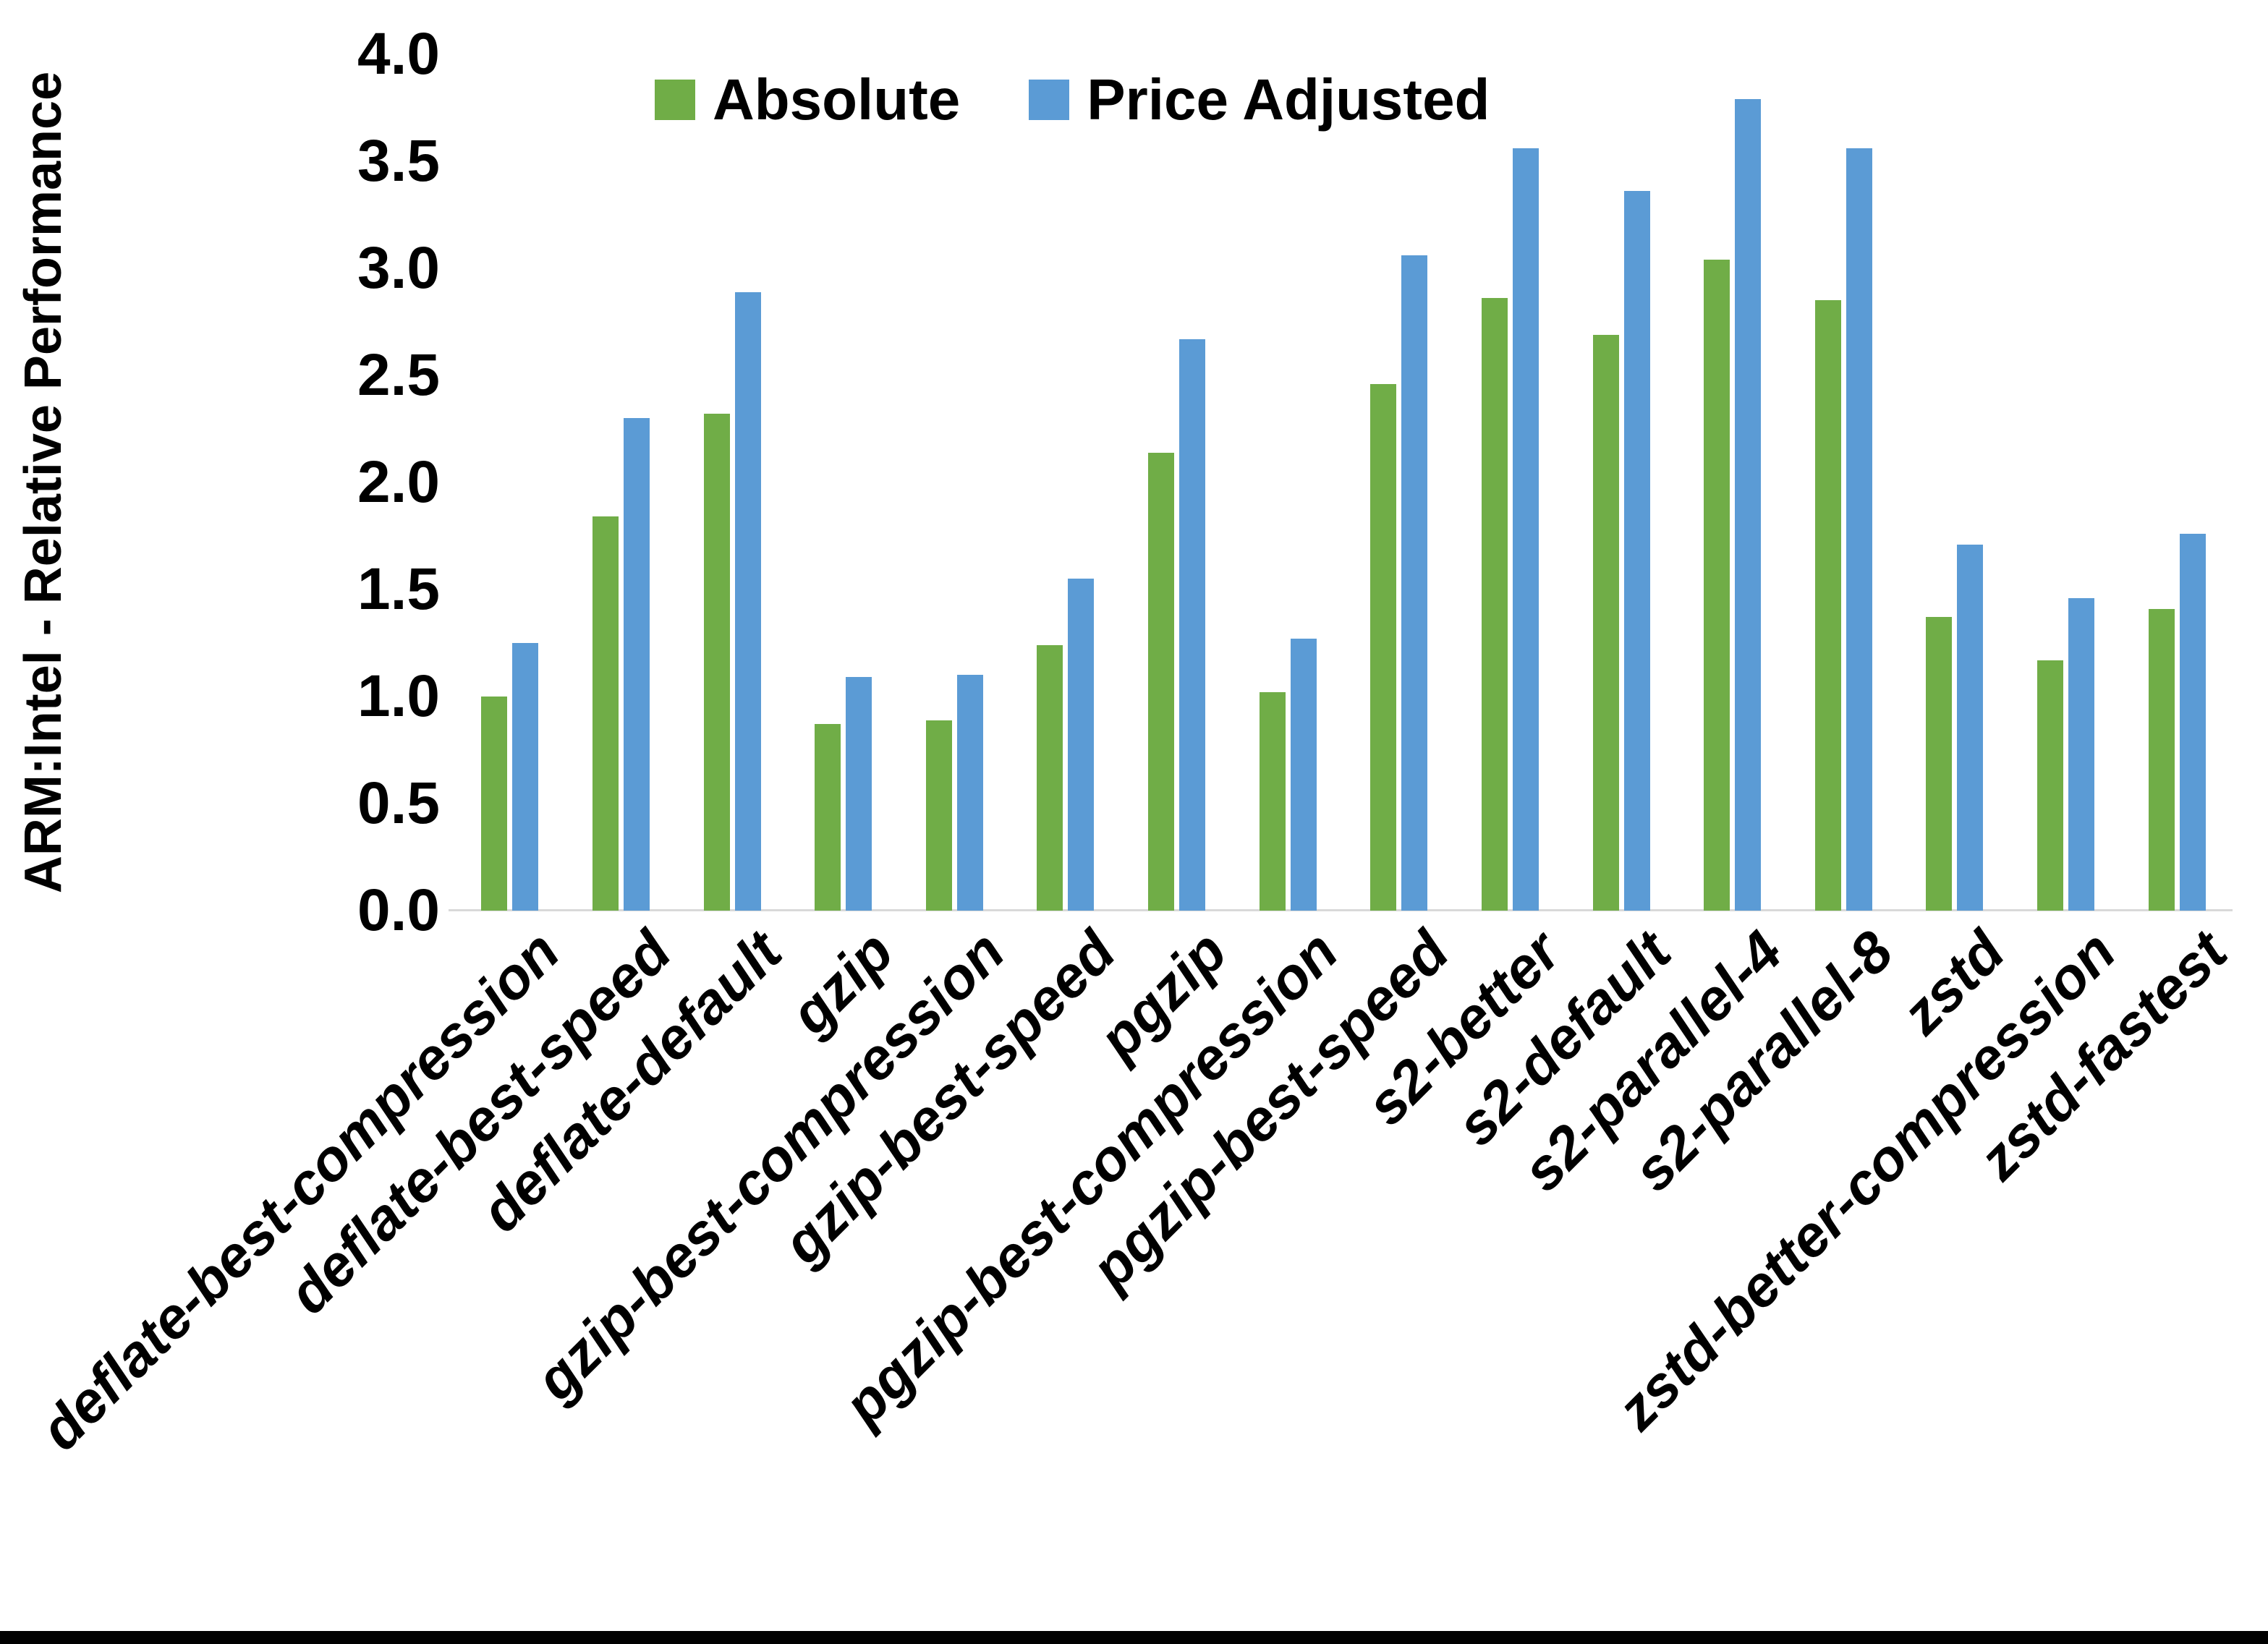  I want to click on bar-group-gzip-best-speed, so click(1065, 745).